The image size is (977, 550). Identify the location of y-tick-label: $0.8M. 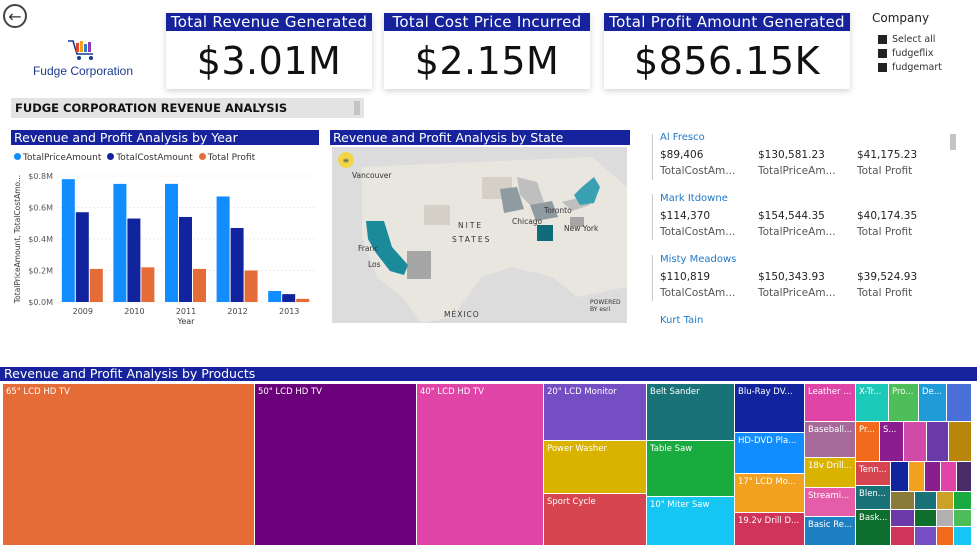
(40, 176).